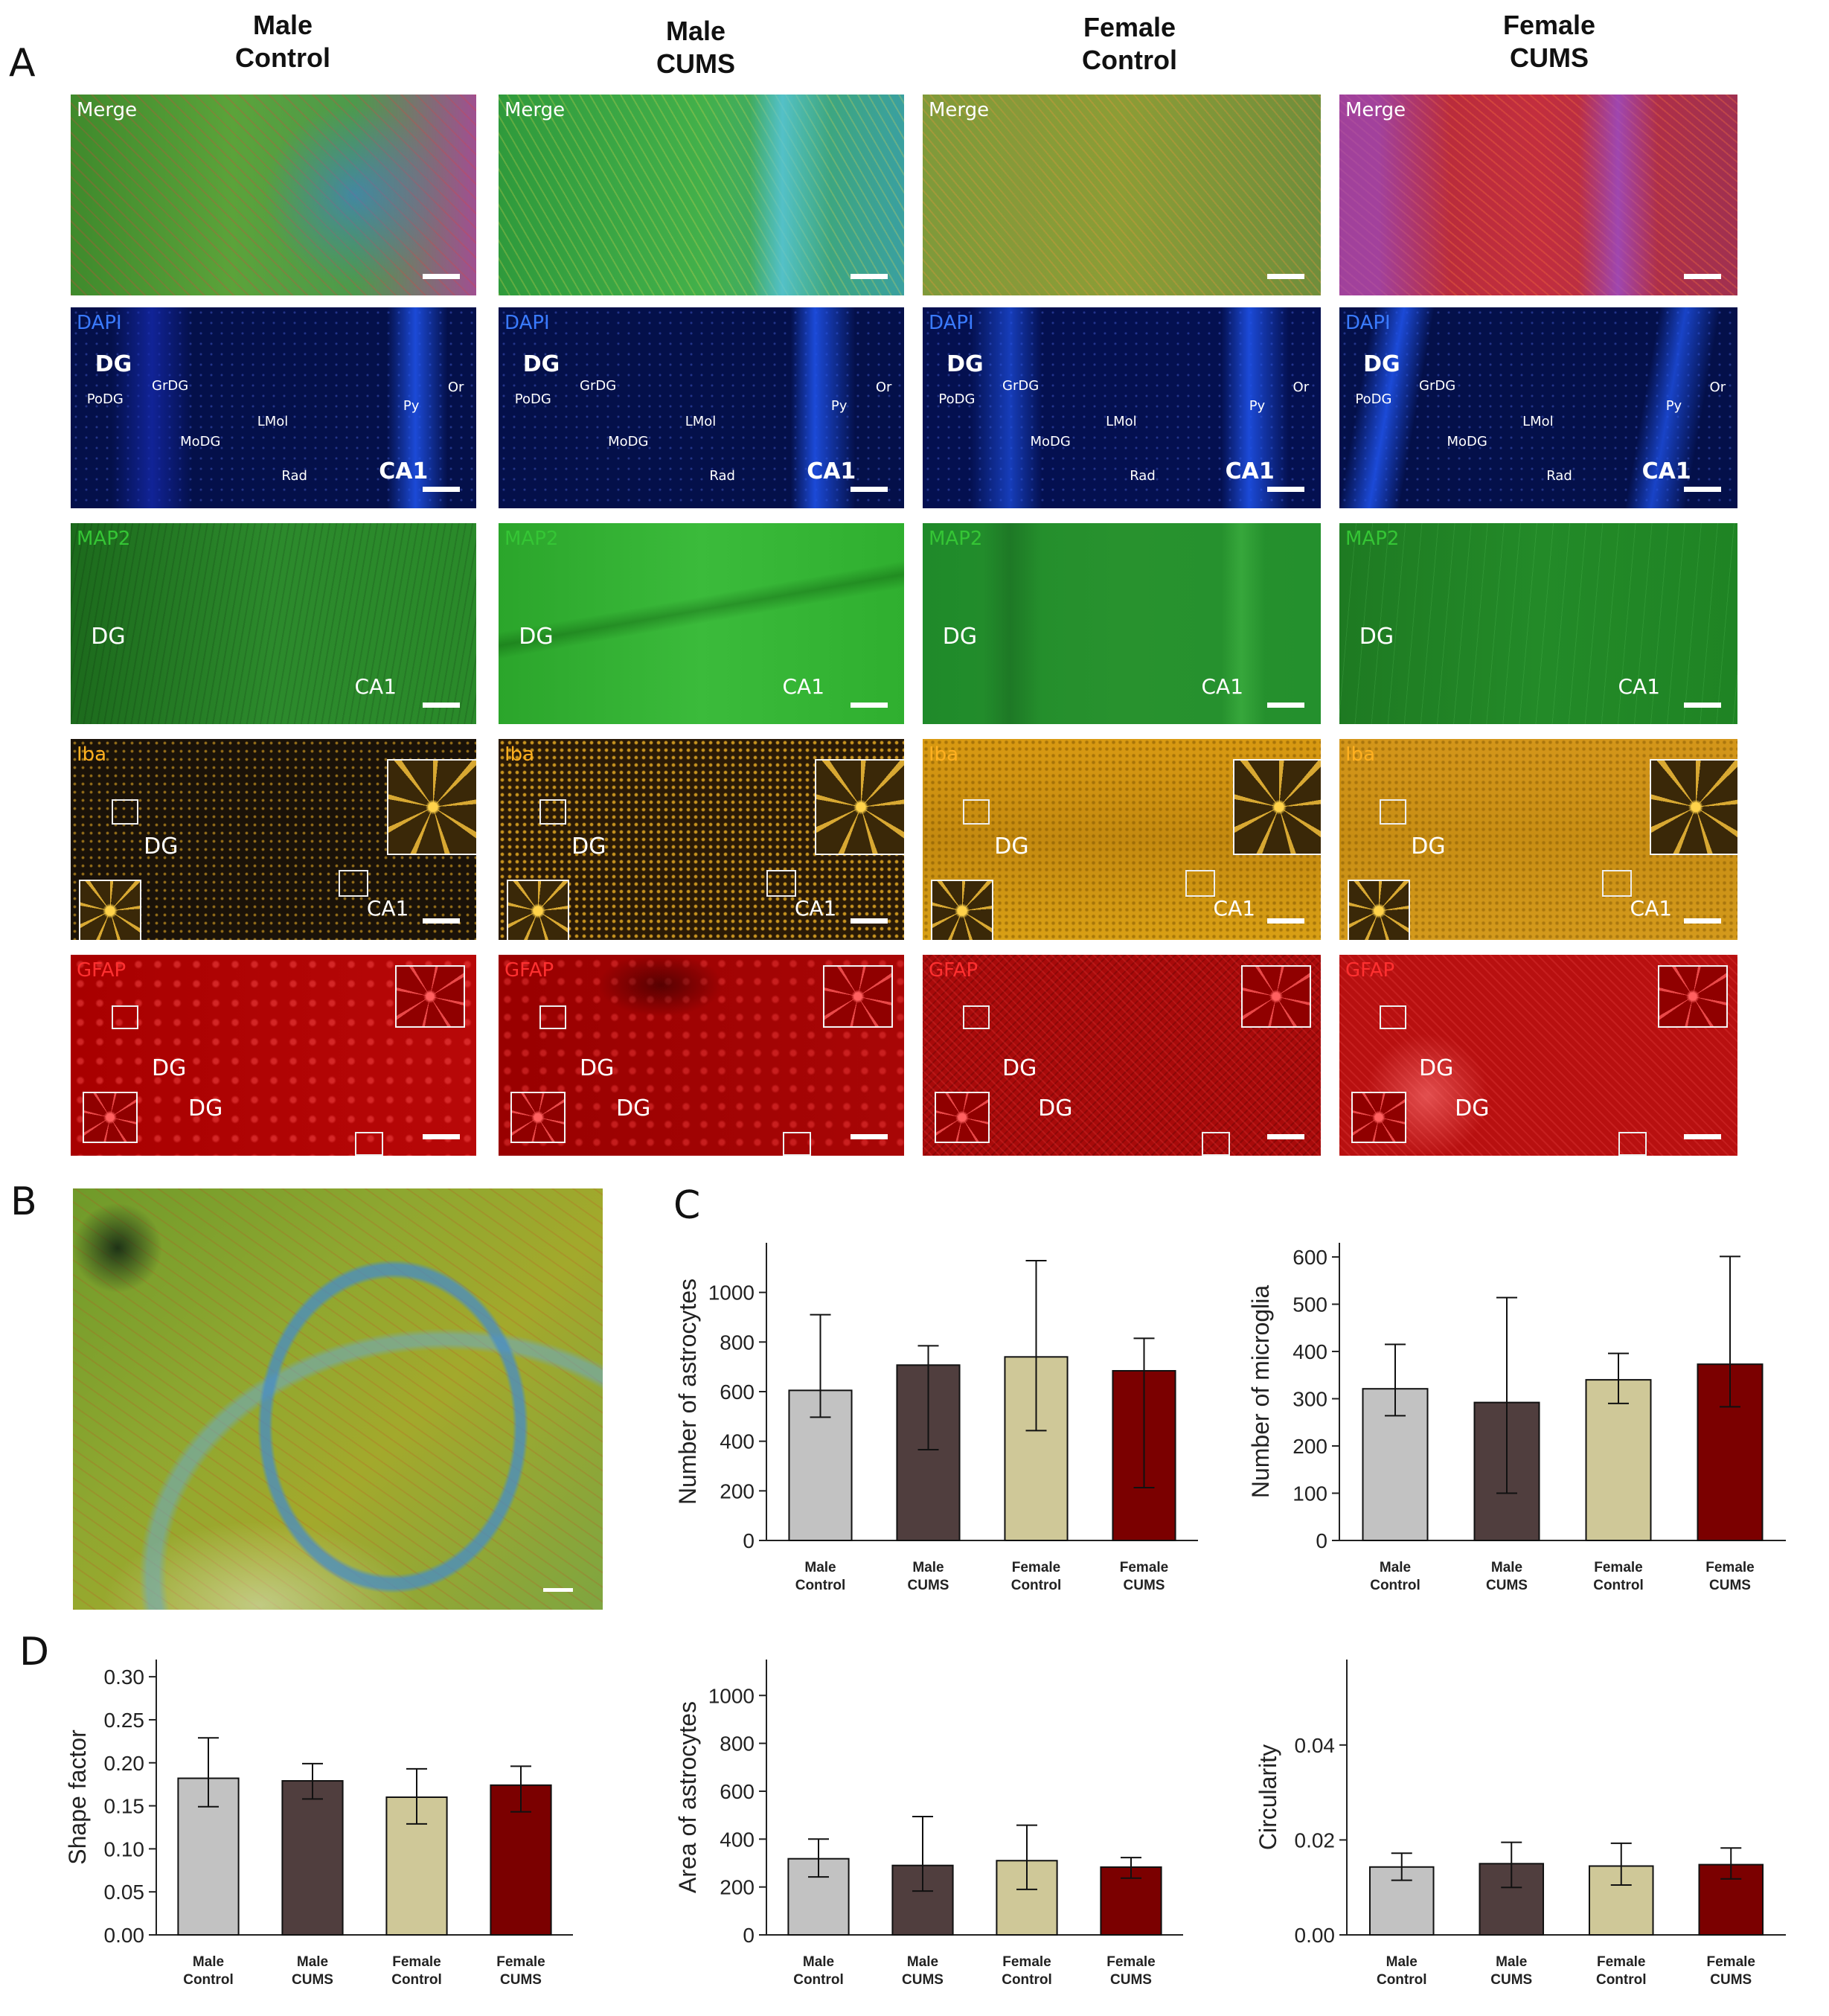  Describe the element at coordinates (273, 195) in the screenshot. I see `micrograph-merge-male-control: Merge` at that location.